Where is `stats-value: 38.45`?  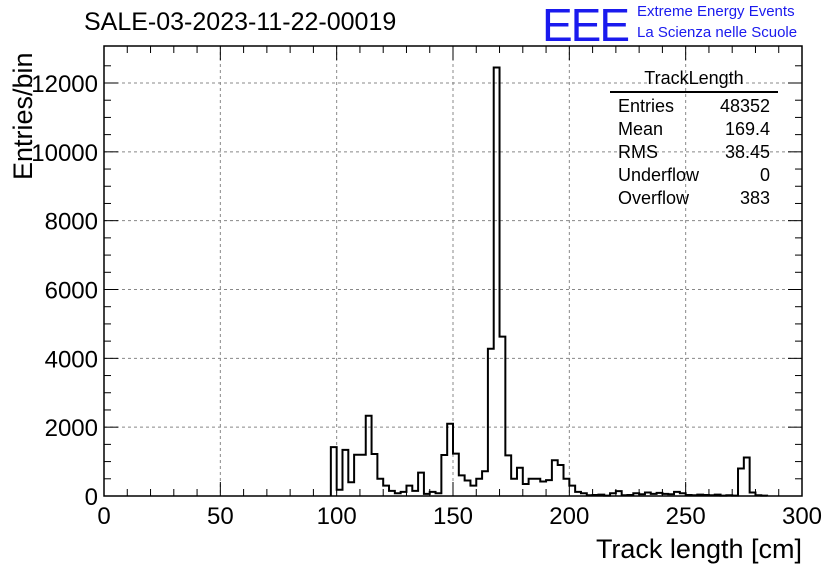 stats-value: 38.45 is located at coordinates (747, 152).